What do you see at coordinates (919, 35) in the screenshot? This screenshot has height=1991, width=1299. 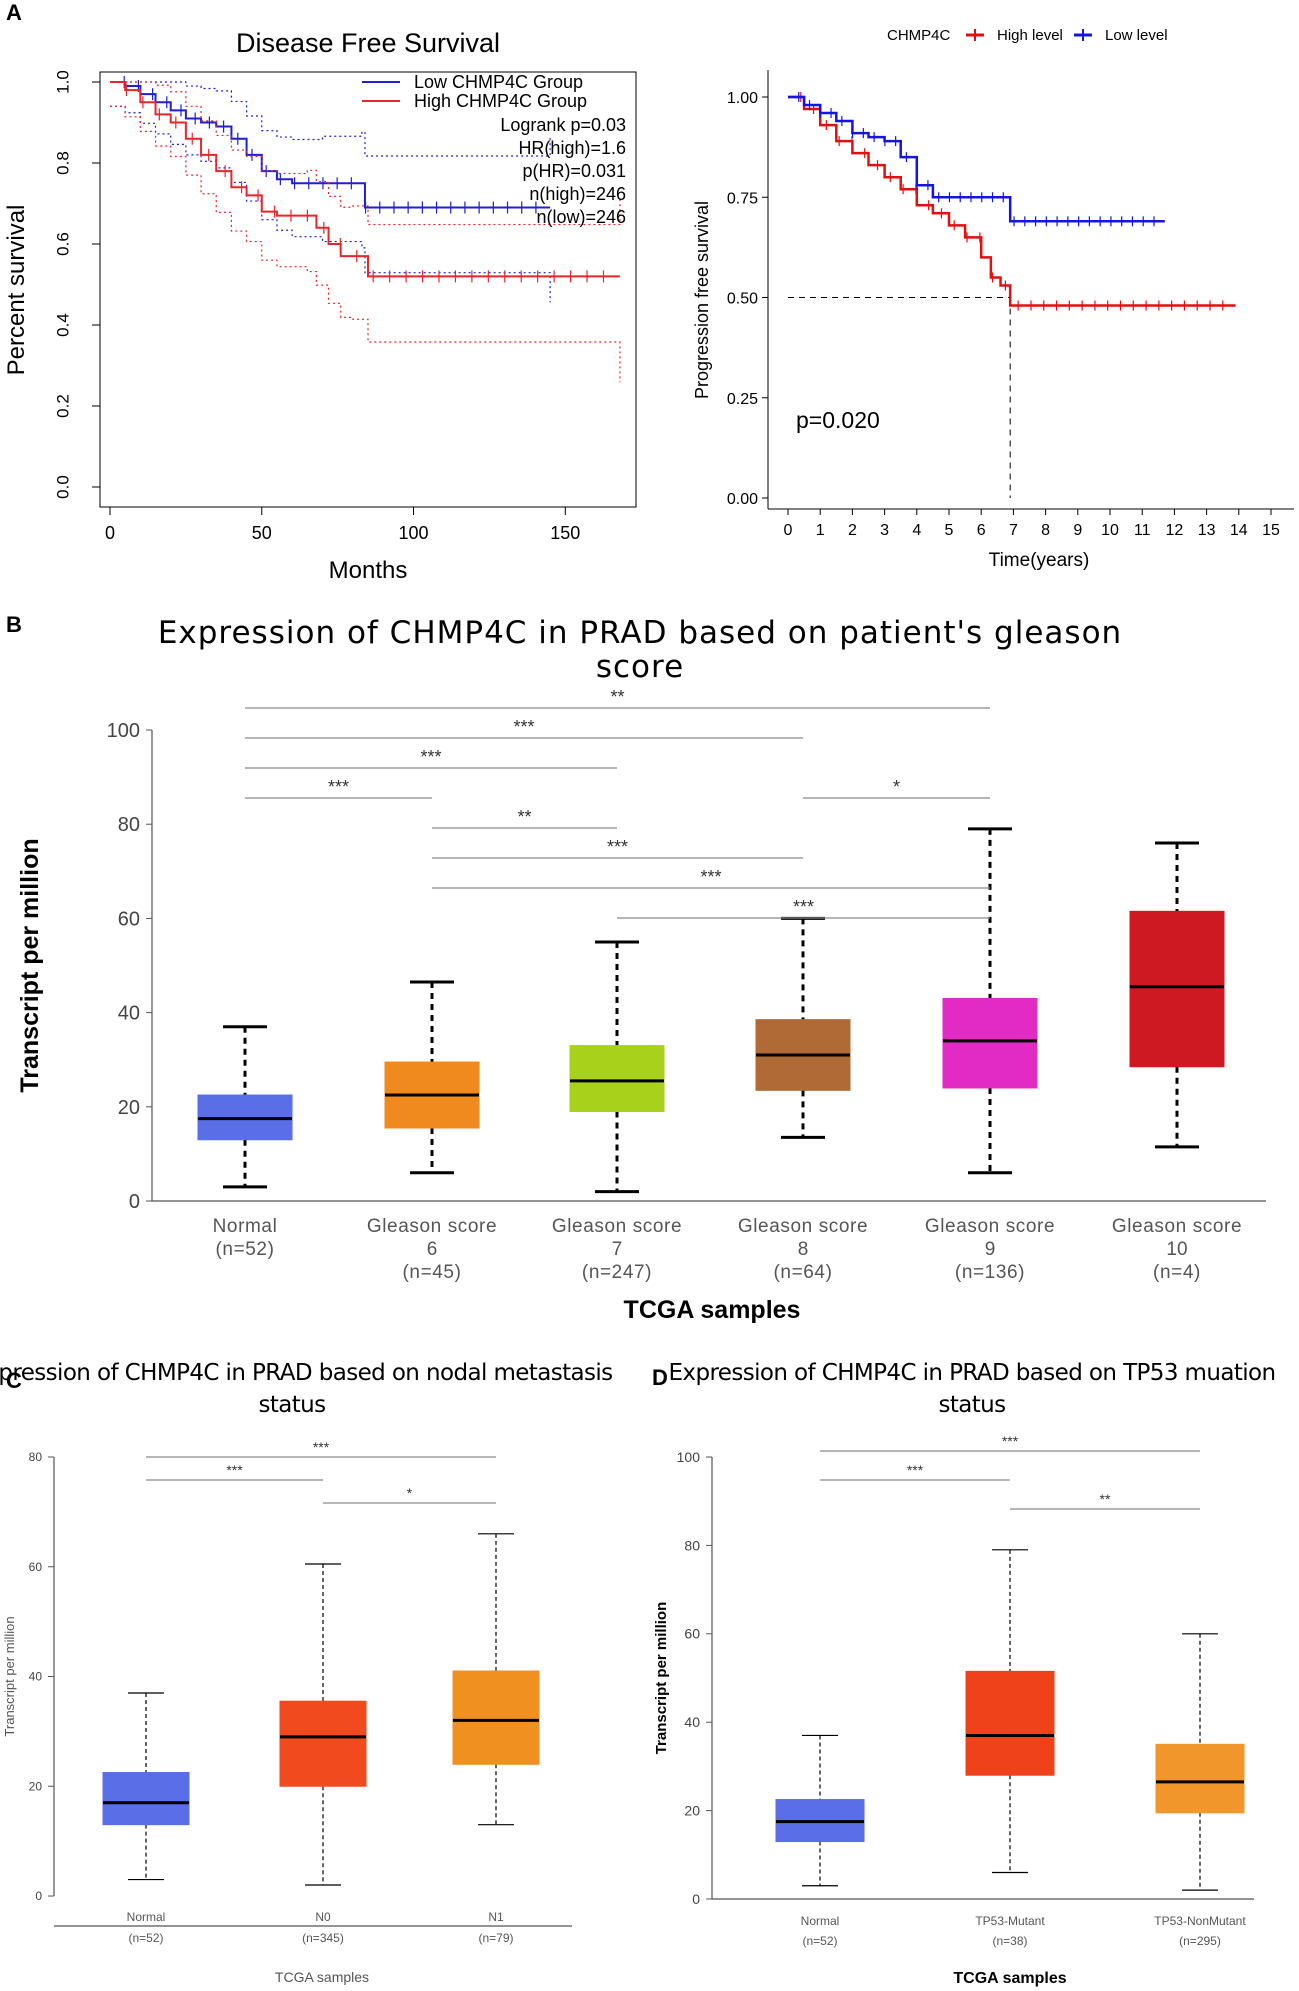 I see `legend-title: CHMP4C` at bounding box center [919, 35].